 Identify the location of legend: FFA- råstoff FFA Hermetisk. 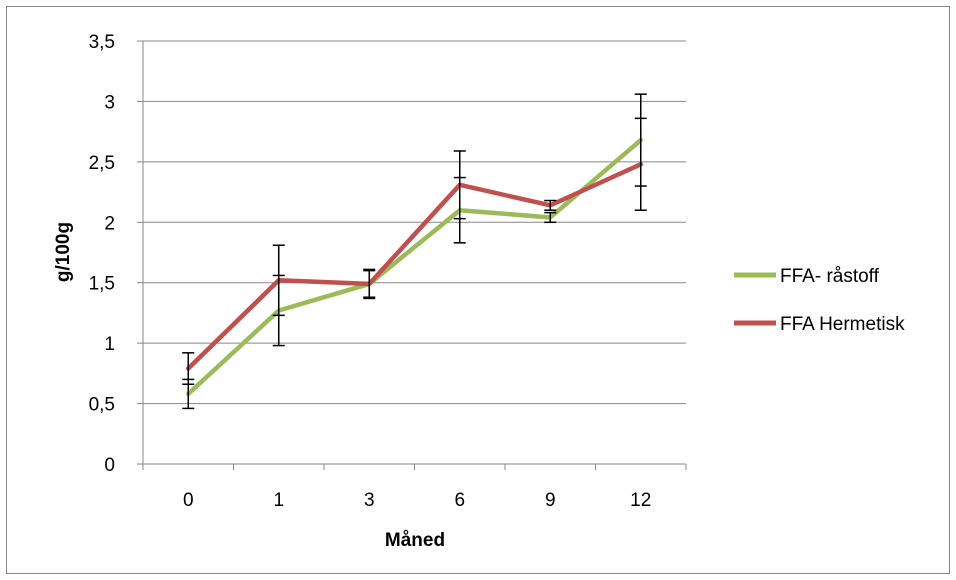
(819, 300).